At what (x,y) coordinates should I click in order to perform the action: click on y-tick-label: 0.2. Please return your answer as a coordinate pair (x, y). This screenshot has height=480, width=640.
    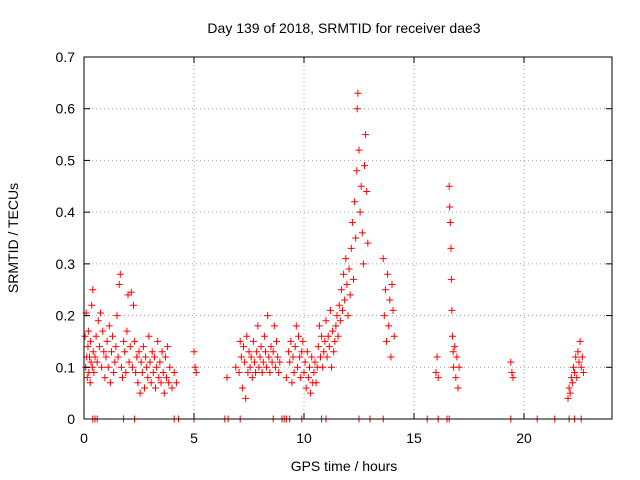
    Looking at the image, I should click on (66, 316).